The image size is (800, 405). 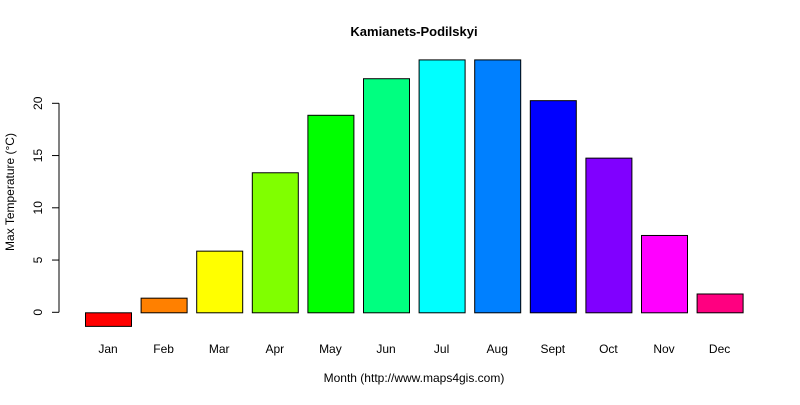 What do you see at coordinates (498, 186) in the screenshot?
I see `bar-aug` at bounding box center [498, 186].